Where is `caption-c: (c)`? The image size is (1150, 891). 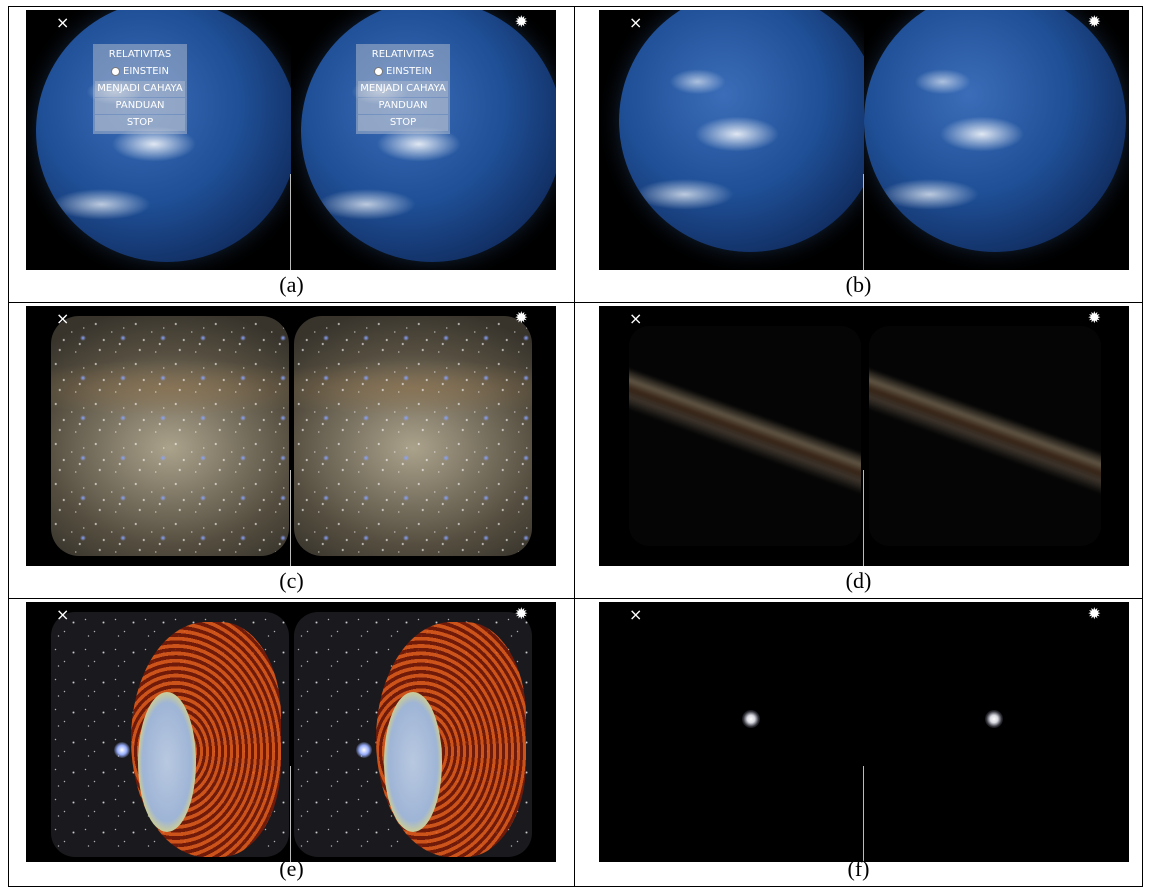 caption-c: (c) is located at coordinates (291, 580).